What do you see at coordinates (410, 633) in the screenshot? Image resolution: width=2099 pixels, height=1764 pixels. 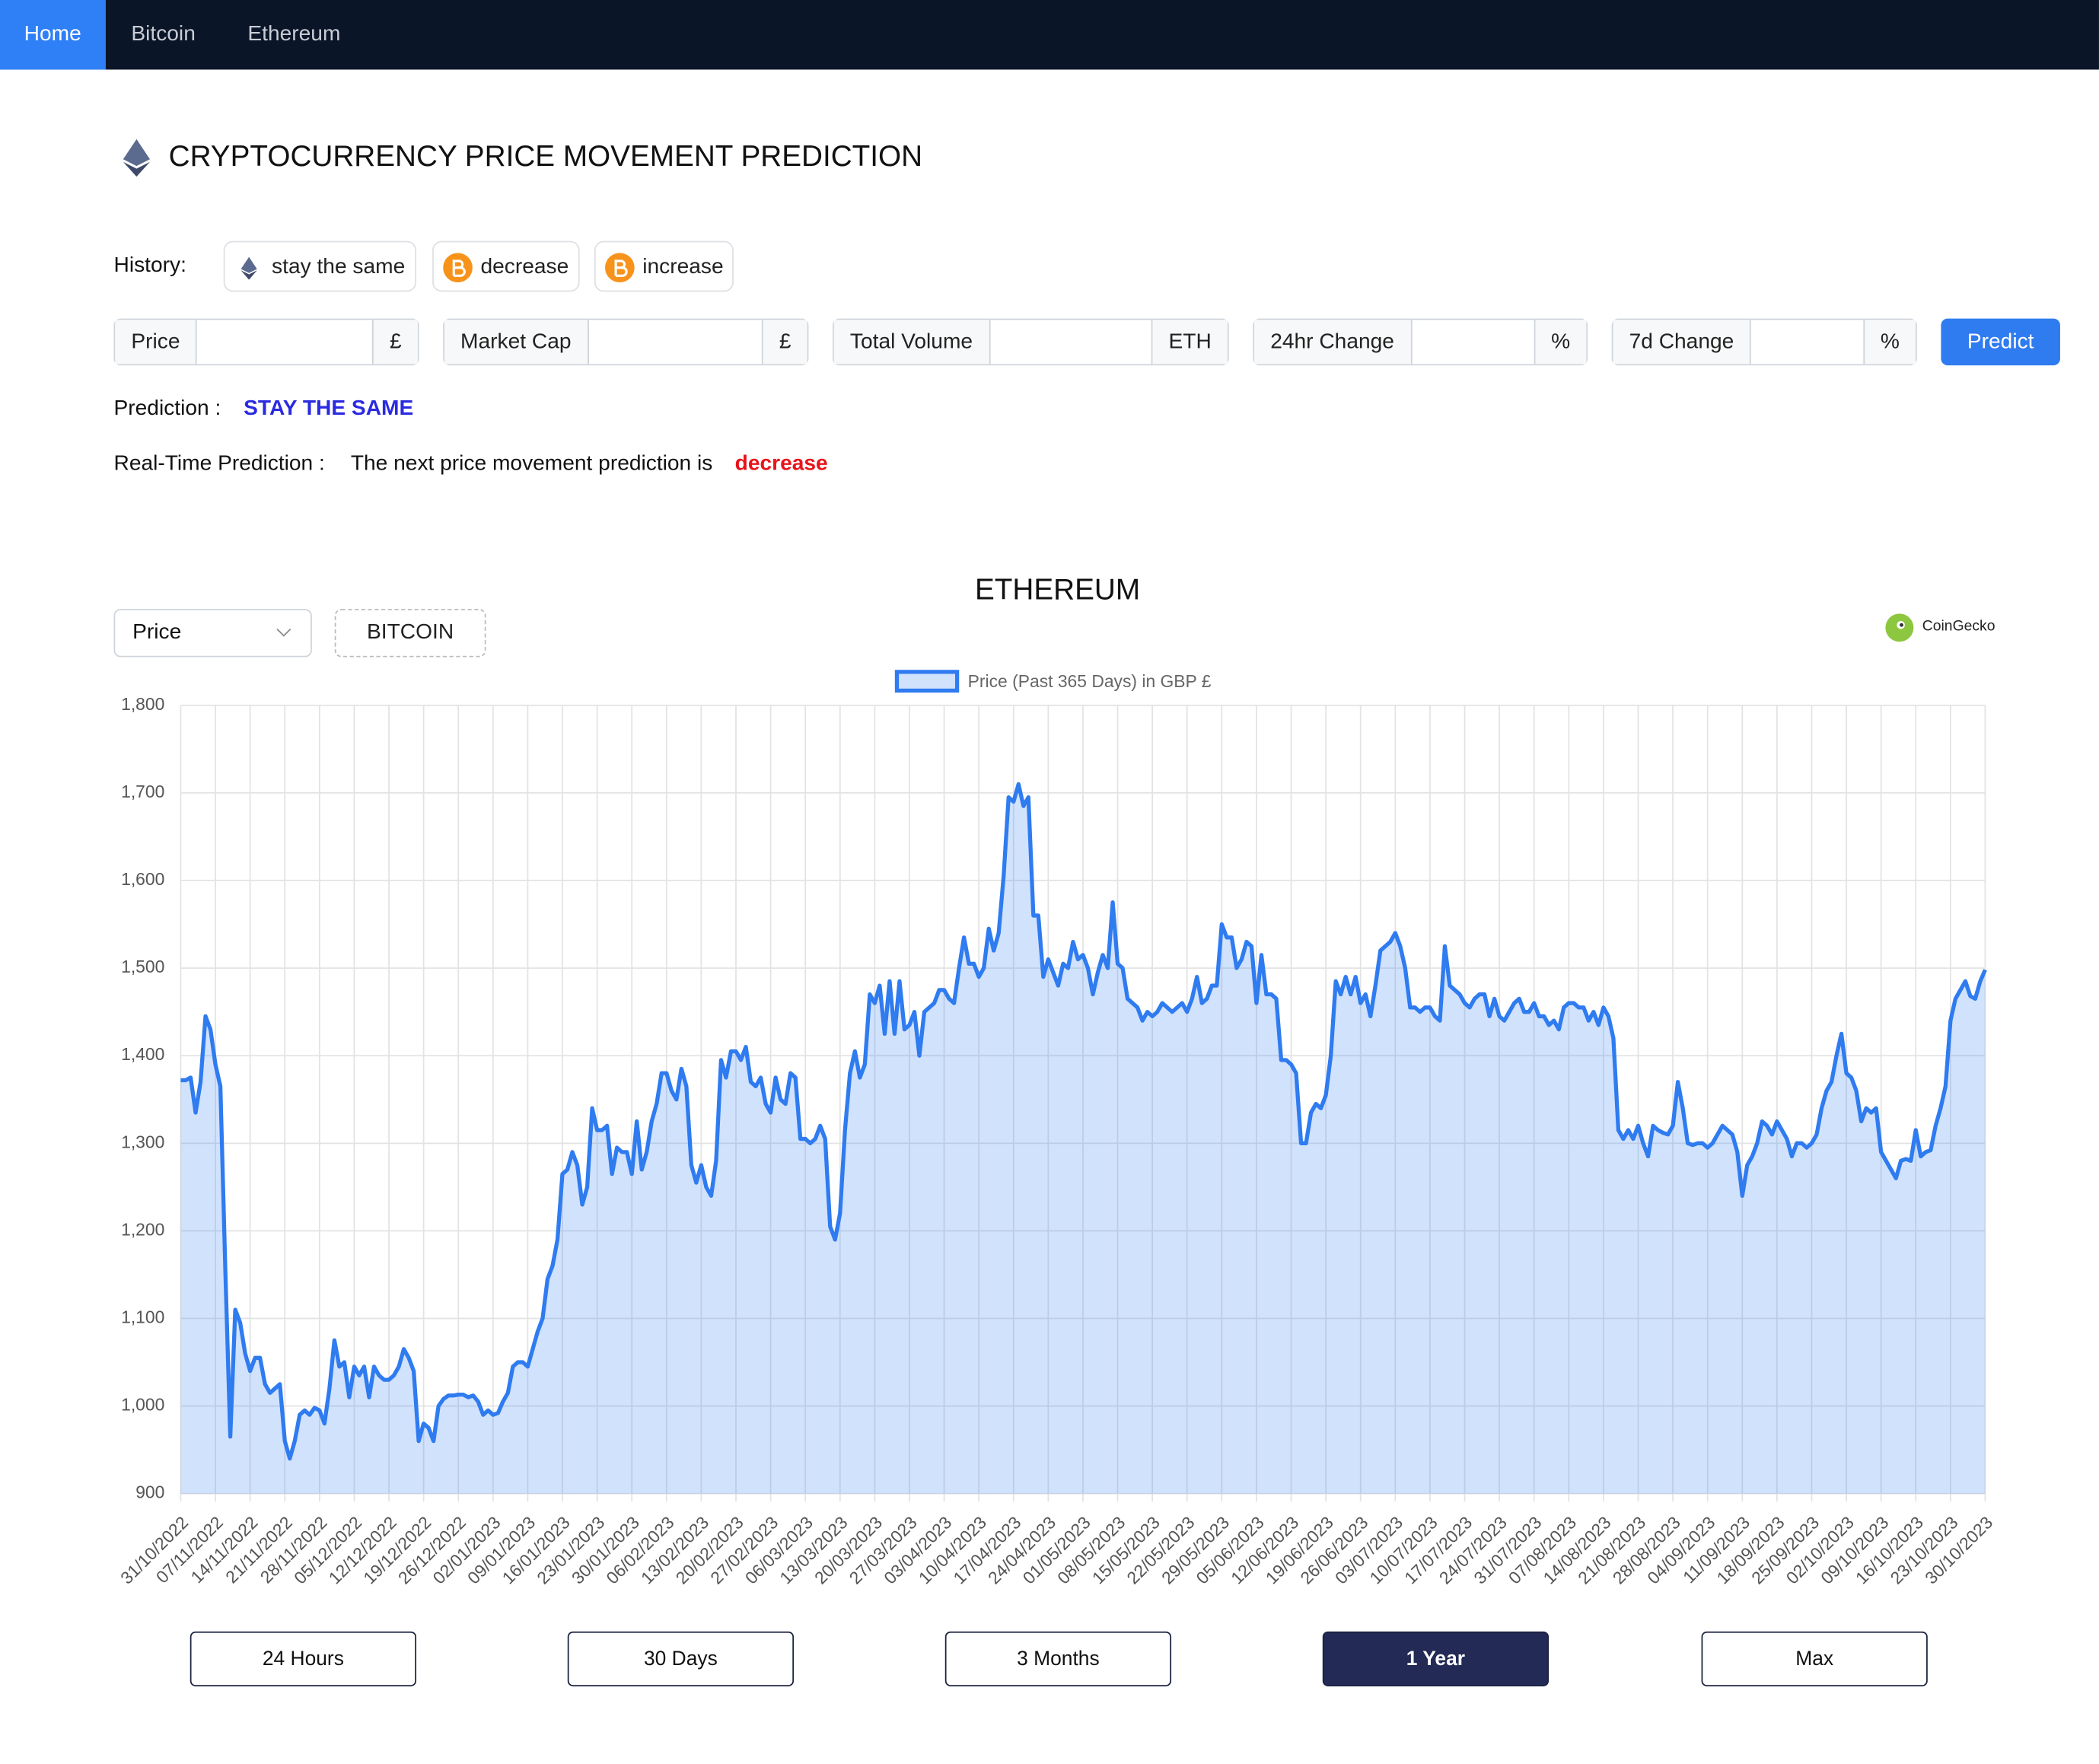 I see `coin-toggle: BITCOIN` at bounding box center [410, 633].